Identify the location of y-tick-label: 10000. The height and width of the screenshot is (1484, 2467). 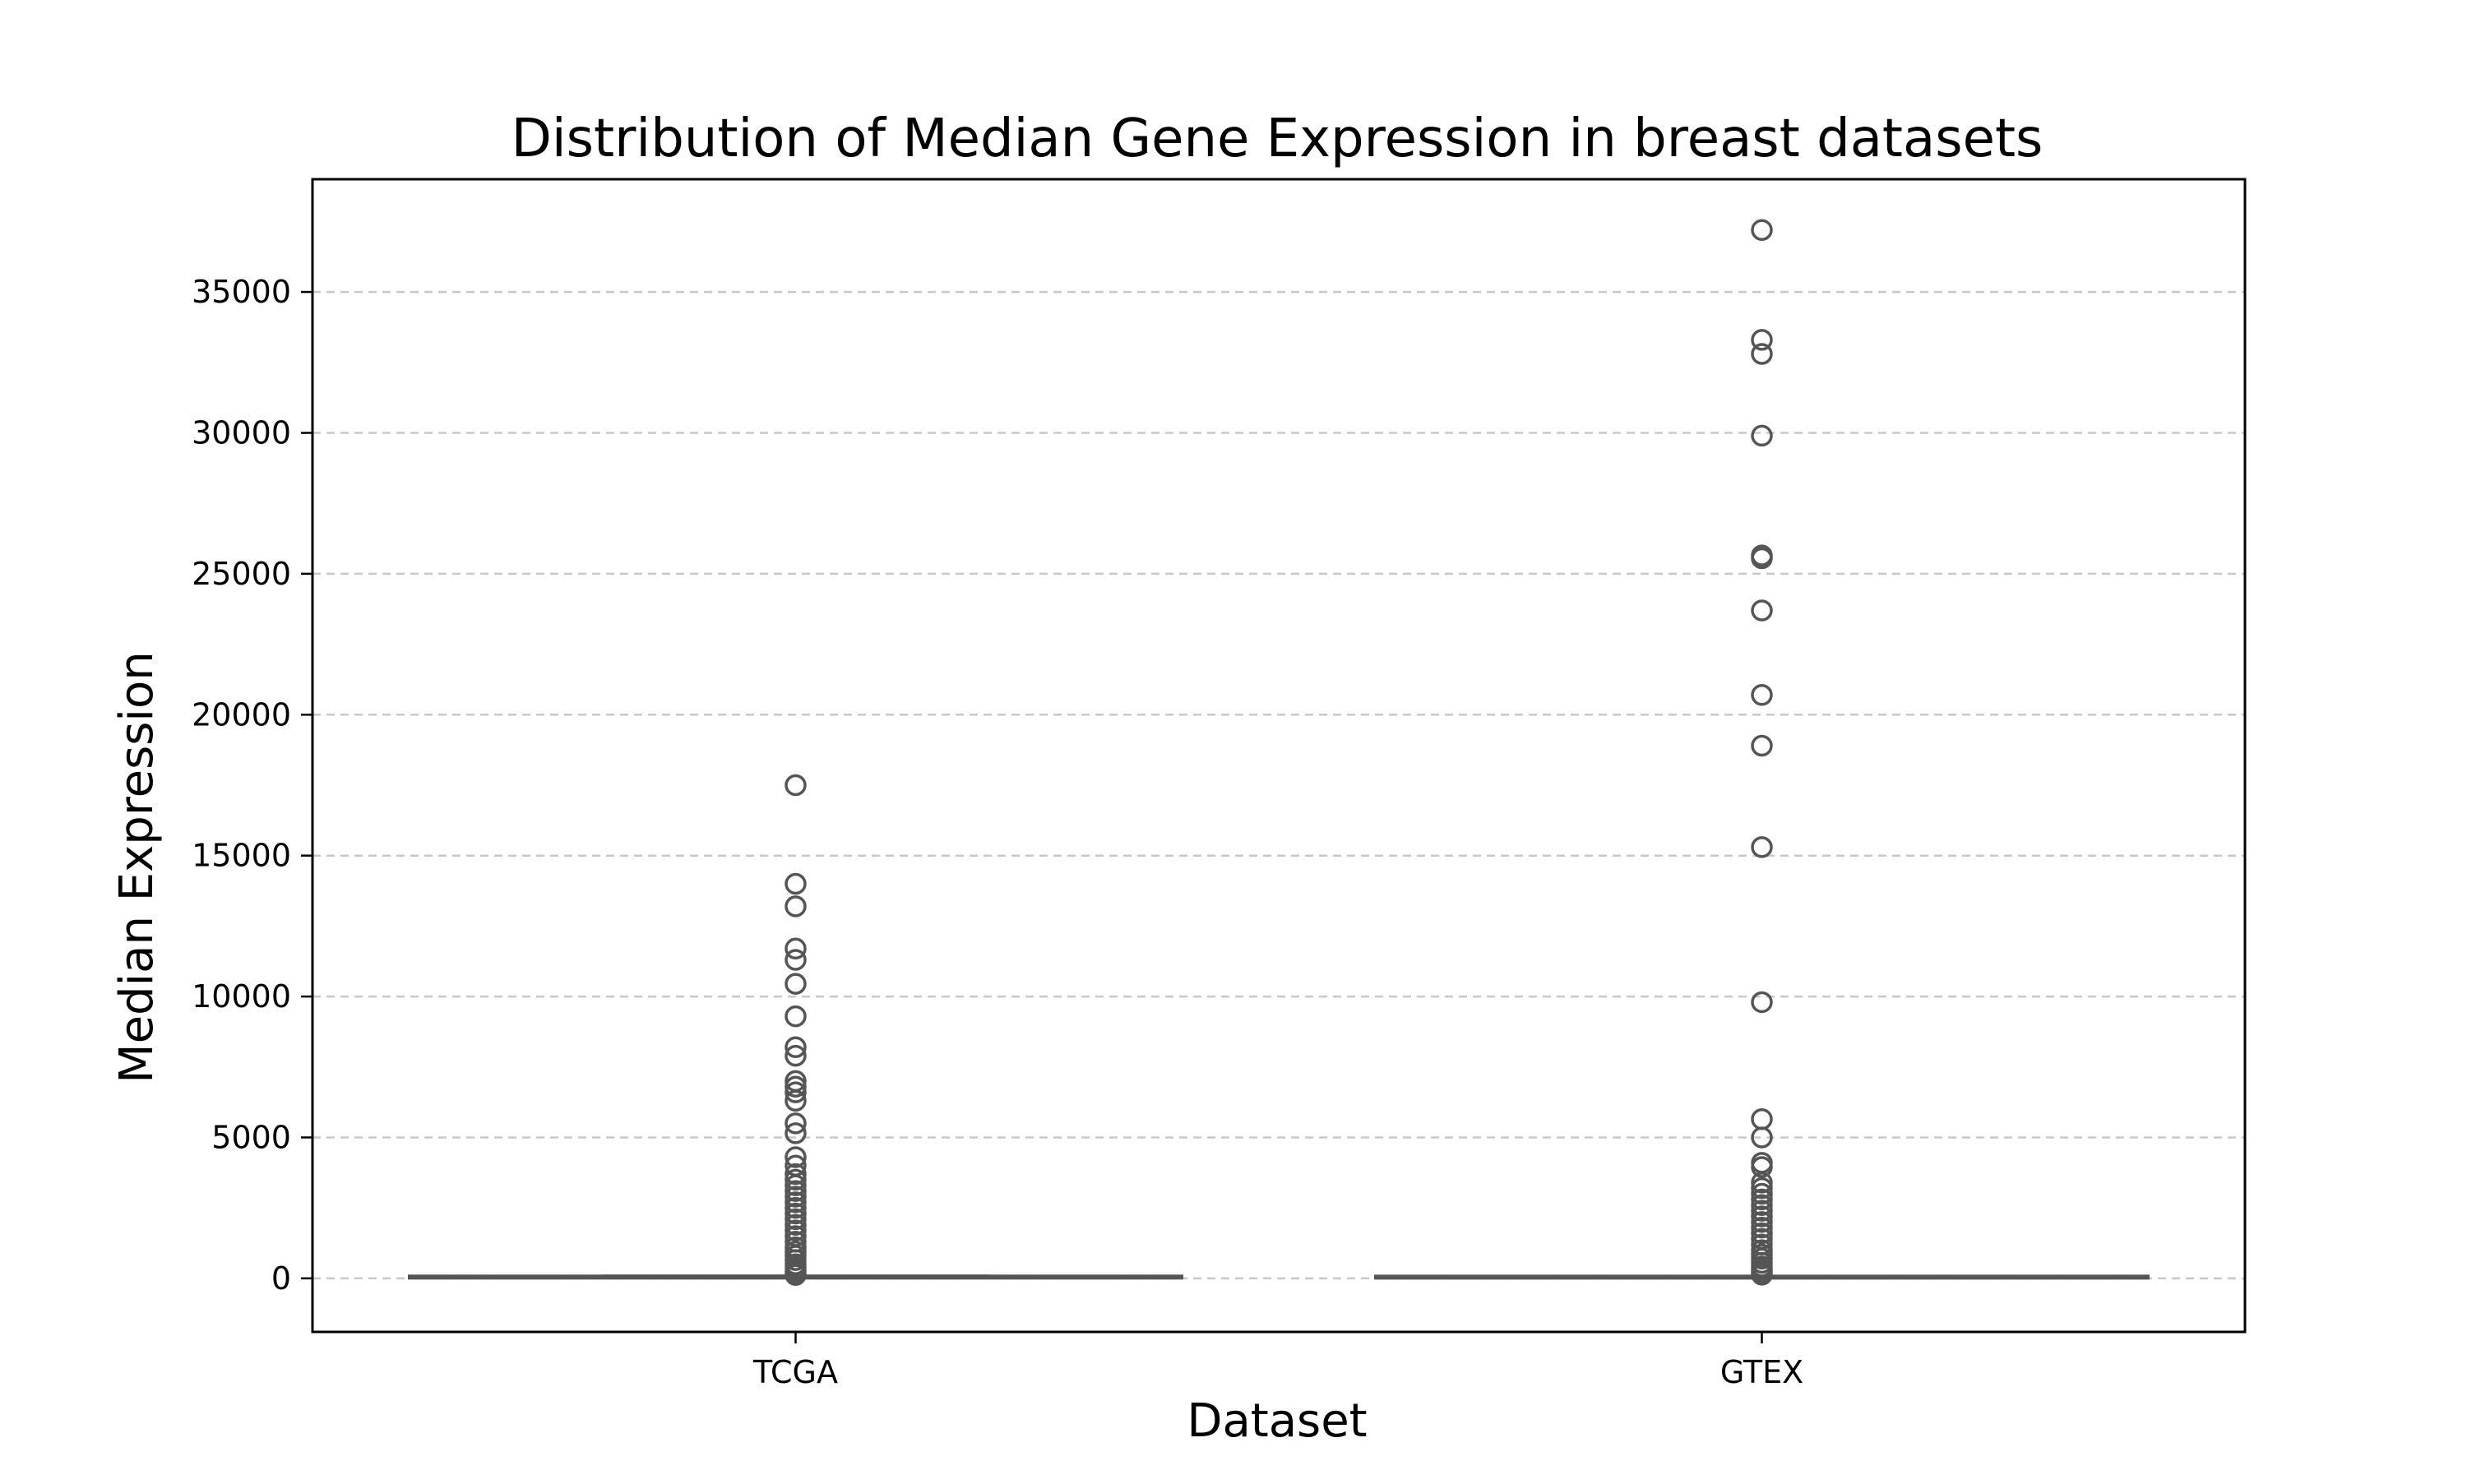
(242, 997).